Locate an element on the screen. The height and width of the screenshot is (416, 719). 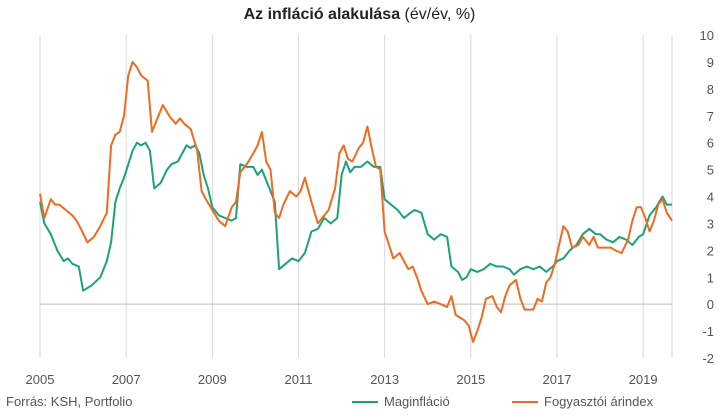
x-tick-label: 2005 is located at coordinates (40, 379).